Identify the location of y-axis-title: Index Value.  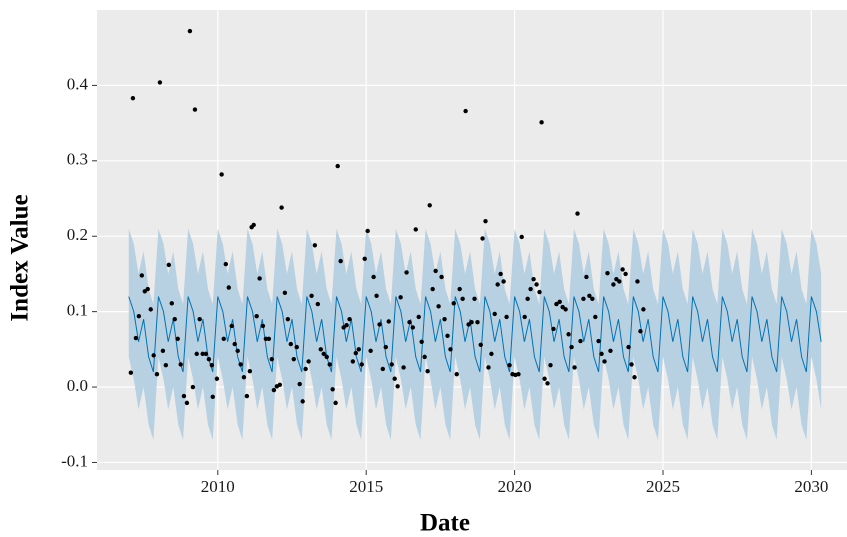
(20, 257).